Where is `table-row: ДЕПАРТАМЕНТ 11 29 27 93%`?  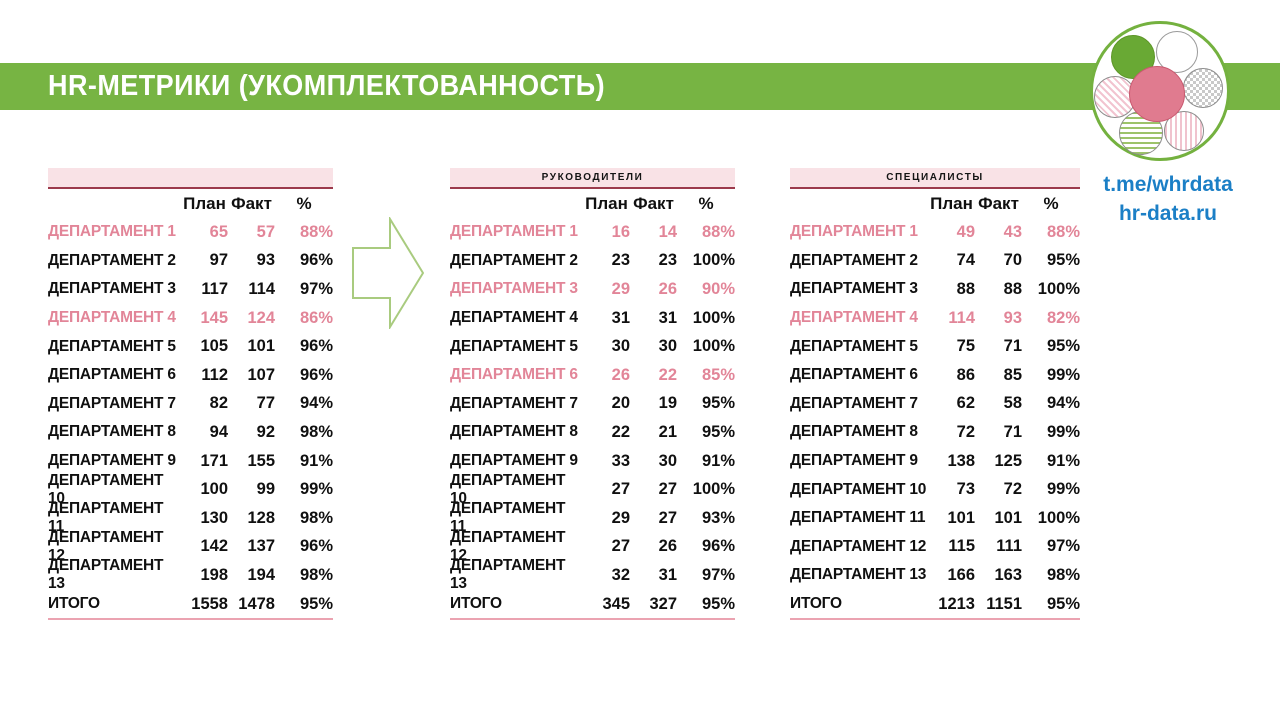 table-row: ДЕПАРТАМЕНТ 11 29 27 93% is located at coordinates (592, 517).